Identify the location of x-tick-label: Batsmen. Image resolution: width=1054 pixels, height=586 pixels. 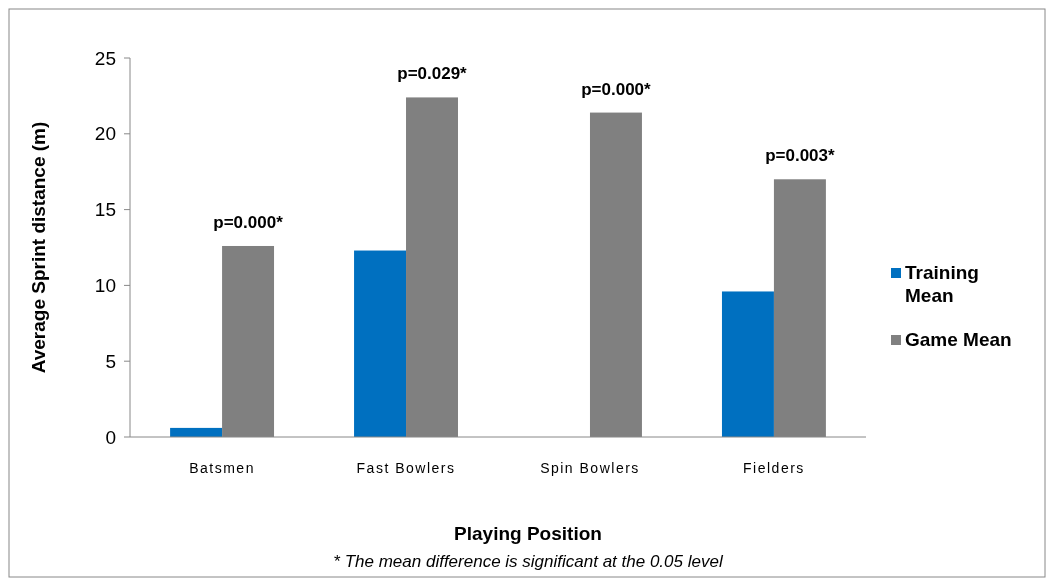
(222, 468).